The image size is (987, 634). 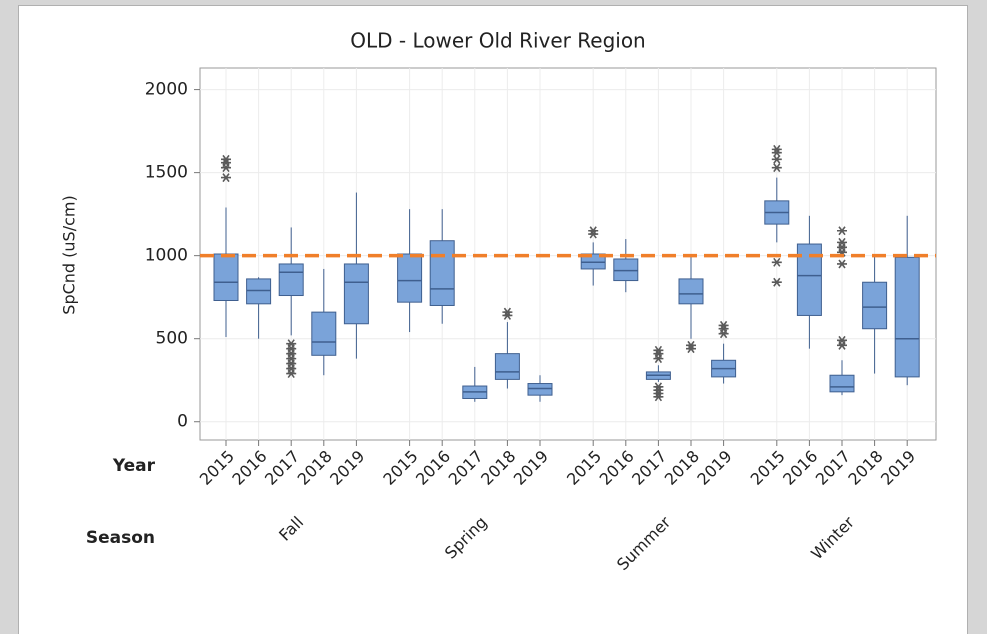 I want to click on row-label: Year, so click(x=134, y=466).